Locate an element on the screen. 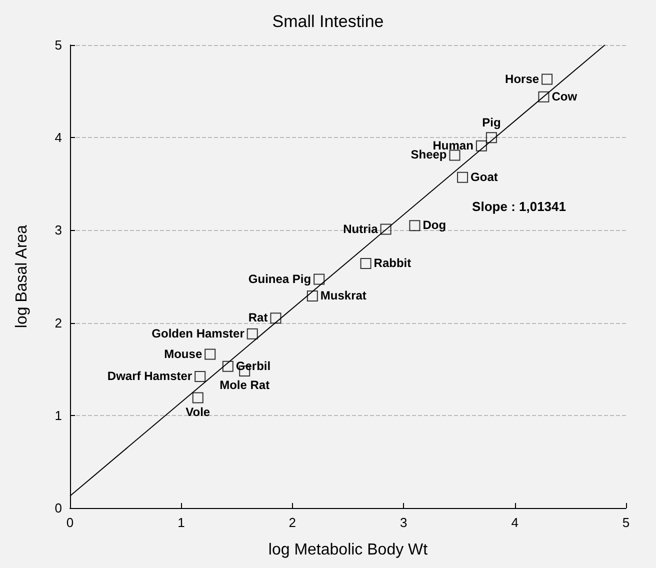 This screenshot has height=568, width=656. annotation: Mouse is located at coordinates (183, 353).